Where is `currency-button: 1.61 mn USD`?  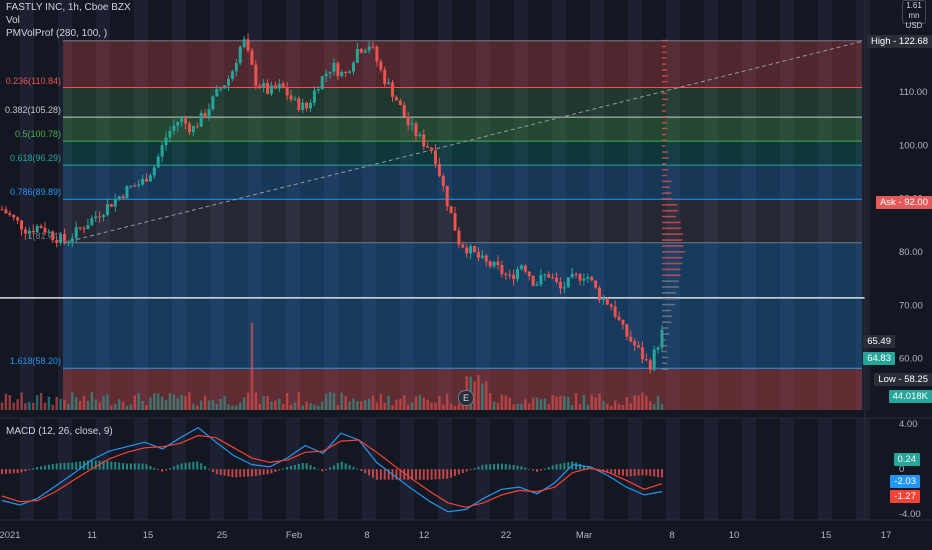
currency-button: 1.61 mn USD is located at coordinates (914, 15).